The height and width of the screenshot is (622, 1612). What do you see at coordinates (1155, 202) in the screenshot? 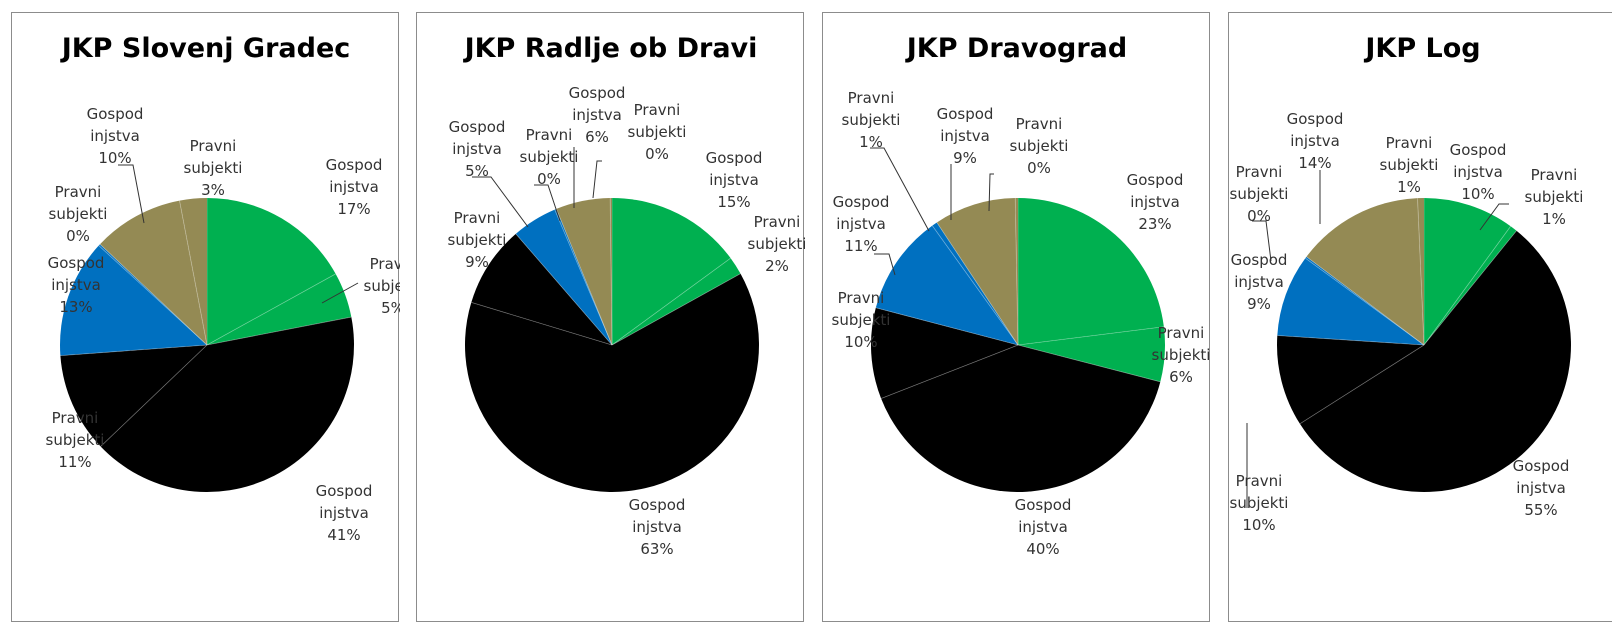
I see `slice-data-label: Gospod injstva 23%` at bounding box center [1155, 202].